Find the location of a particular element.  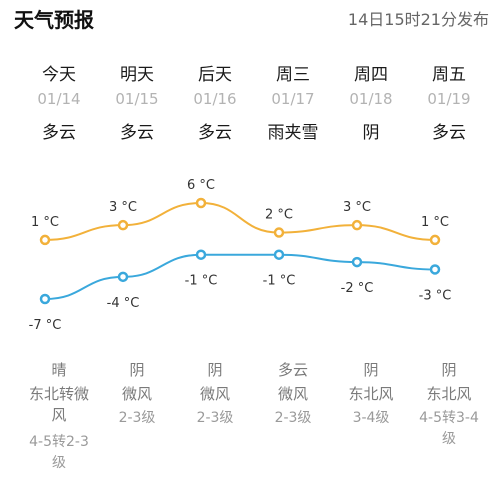

wind-level: 4-5转3-4级 is located at coordinates (449, 428).